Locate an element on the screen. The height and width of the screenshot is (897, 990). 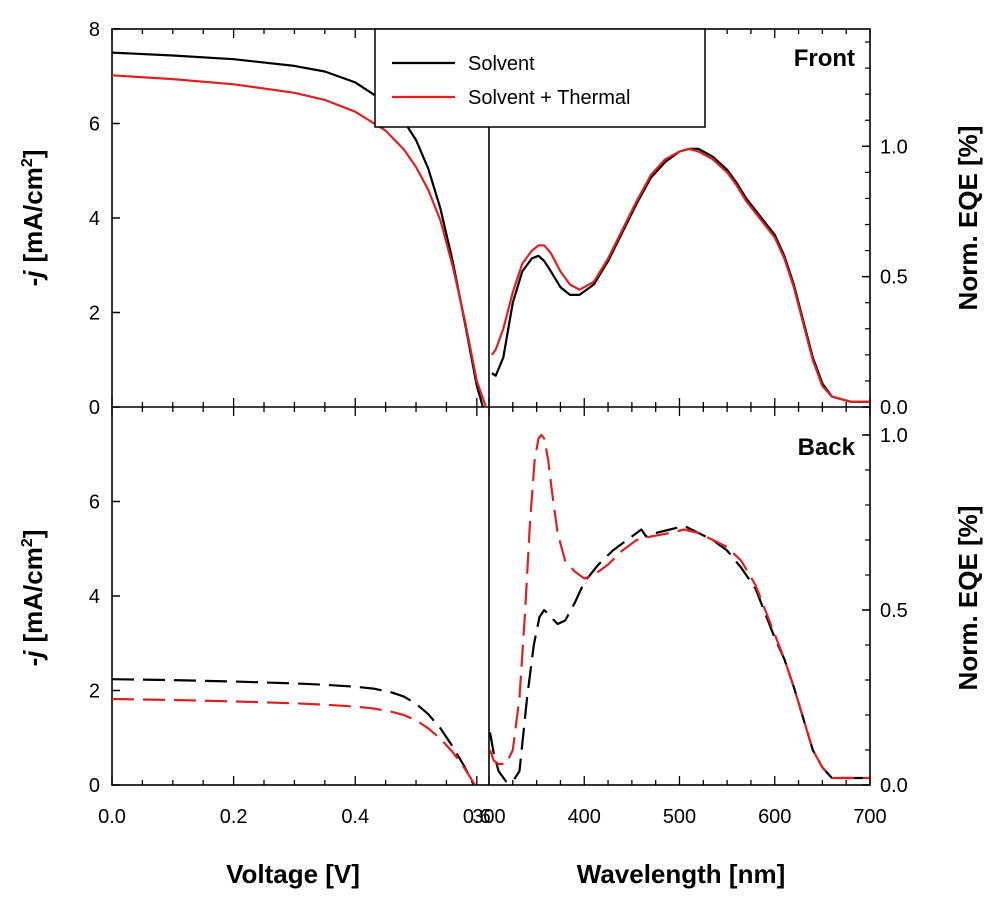
series-line-bottom-right-solvent-thermal is located at coordinates (679, 606).